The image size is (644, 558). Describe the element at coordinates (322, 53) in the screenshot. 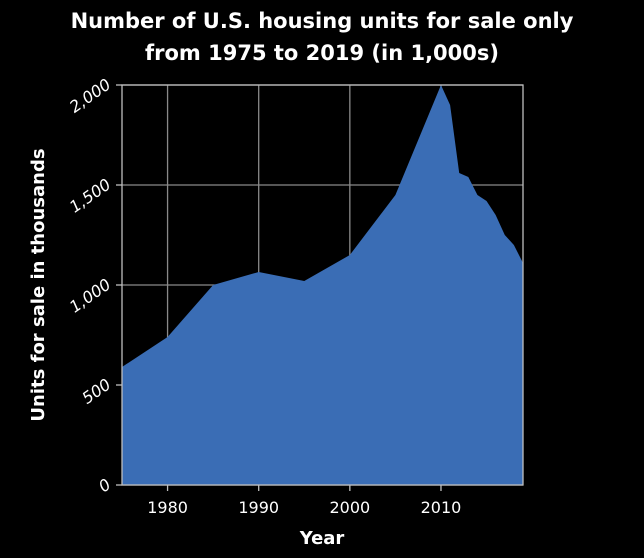

I see `chart-title-line-2: from 1975 to 2019 (in 1,000s)` at that location.